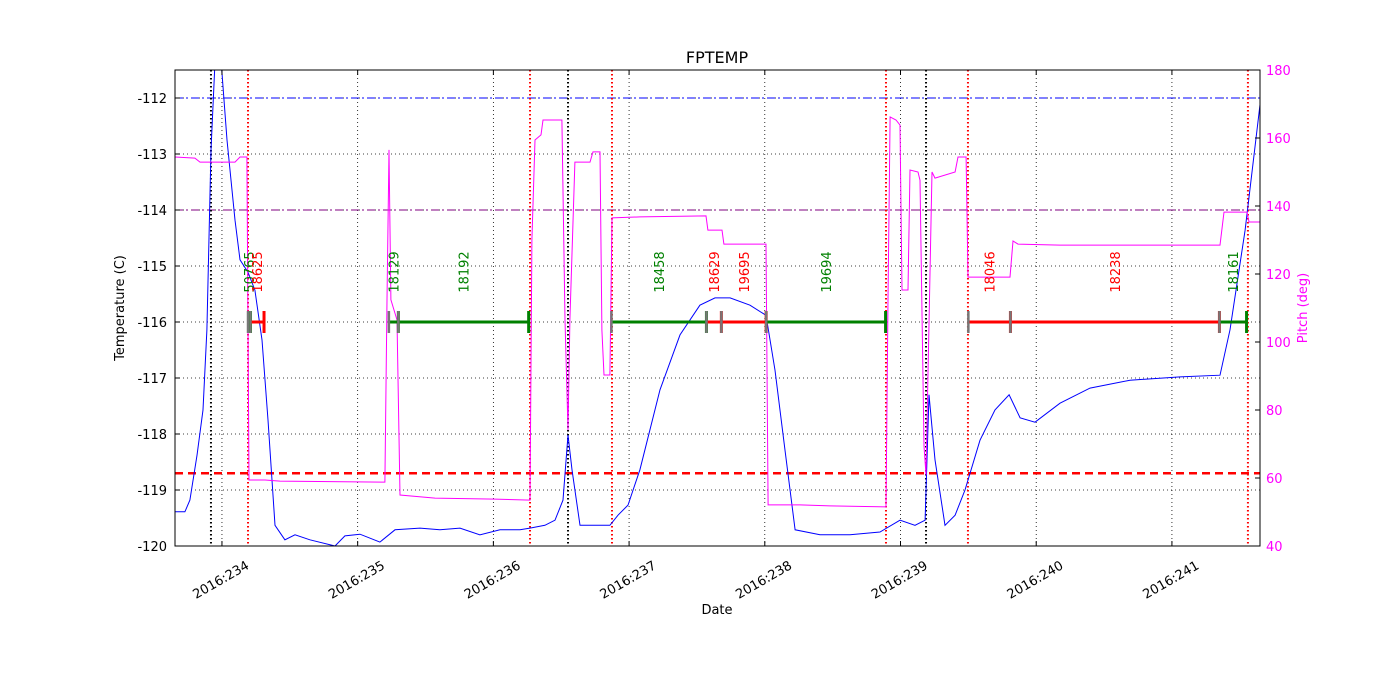 The height and width of the screenshot is (700, 1400). Describe the element at coordinates (395, 271) in the screenshot. I see `obsid-label: 18129` at that location.